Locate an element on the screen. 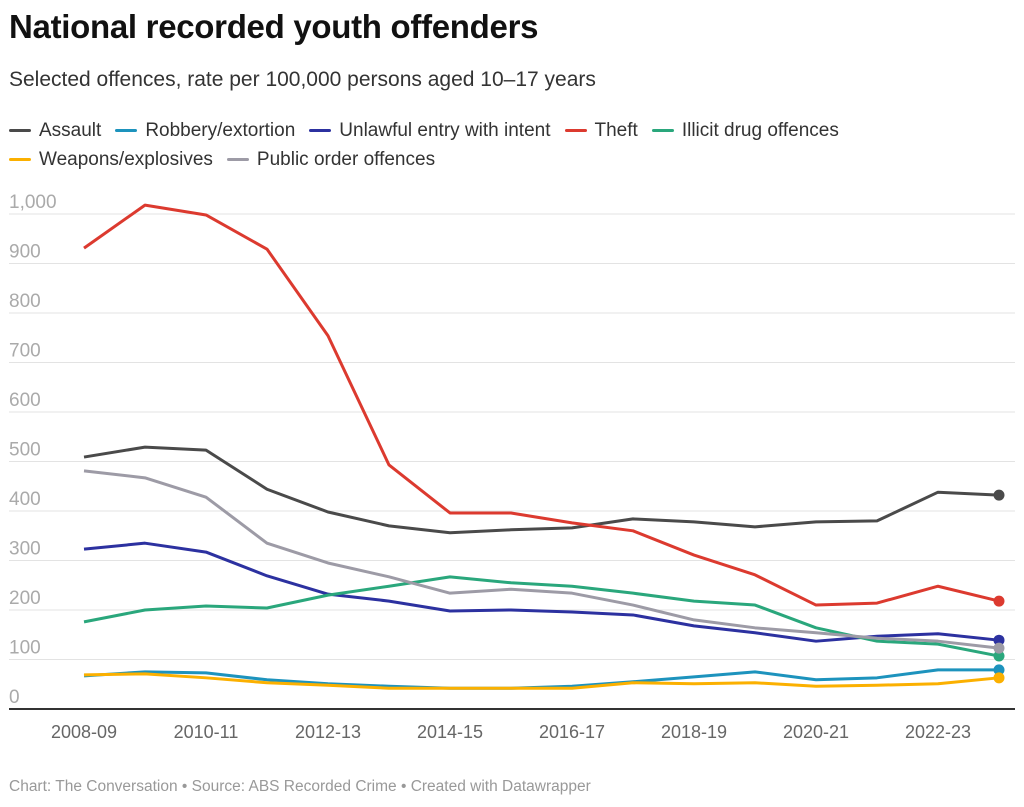  x-tick-label: 2012-13 is located at coordinates (328, 732).